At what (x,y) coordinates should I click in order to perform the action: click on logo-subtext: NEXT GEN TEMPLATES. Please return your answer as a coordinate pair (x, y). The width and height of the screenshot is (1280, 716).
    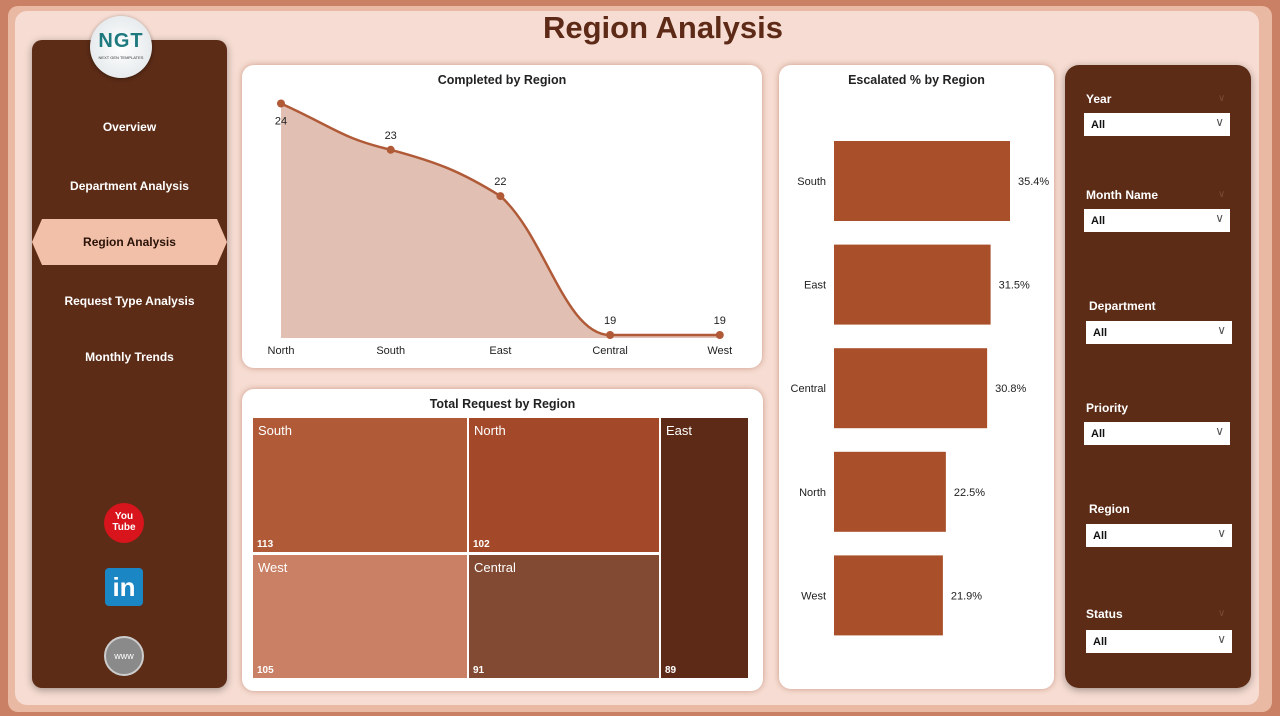
    Looking at the image, I should click on (121, 57).